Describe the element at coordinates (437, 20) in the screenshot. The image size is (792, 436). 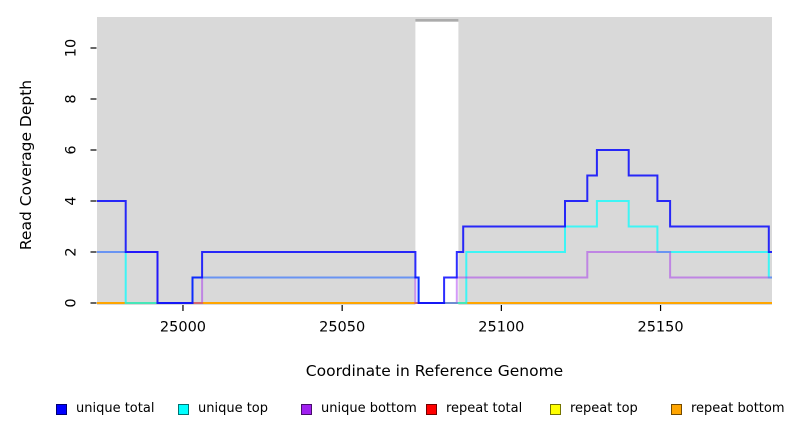
I see `coverage-gap-band-top-strip` at that location.